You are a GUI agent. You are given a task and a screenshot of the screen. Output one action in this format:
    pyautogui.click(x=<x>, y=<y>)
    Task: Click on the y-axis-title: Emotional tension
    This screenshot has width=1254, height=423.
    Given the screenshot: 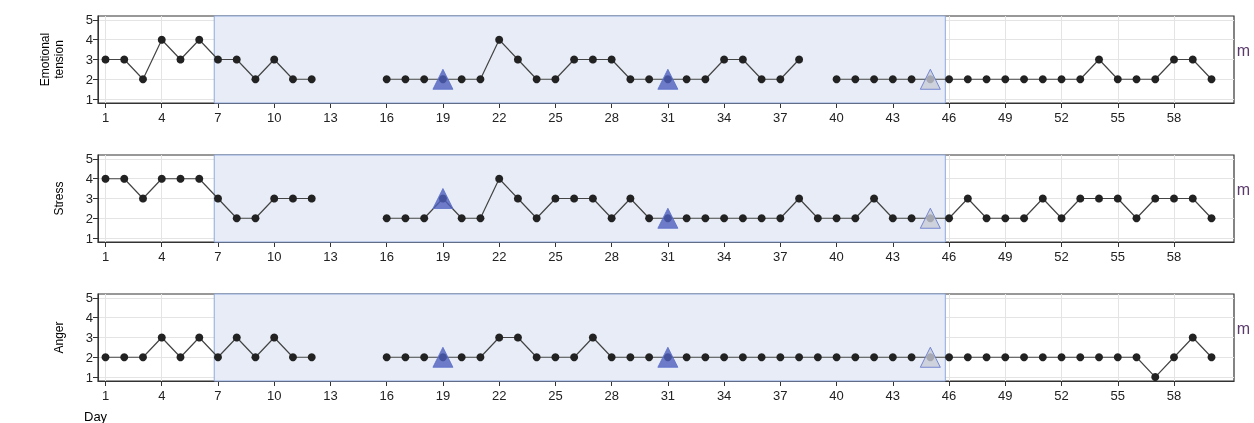 What is the action you would take?
    pyautogui.click(x=52, y=59)
    